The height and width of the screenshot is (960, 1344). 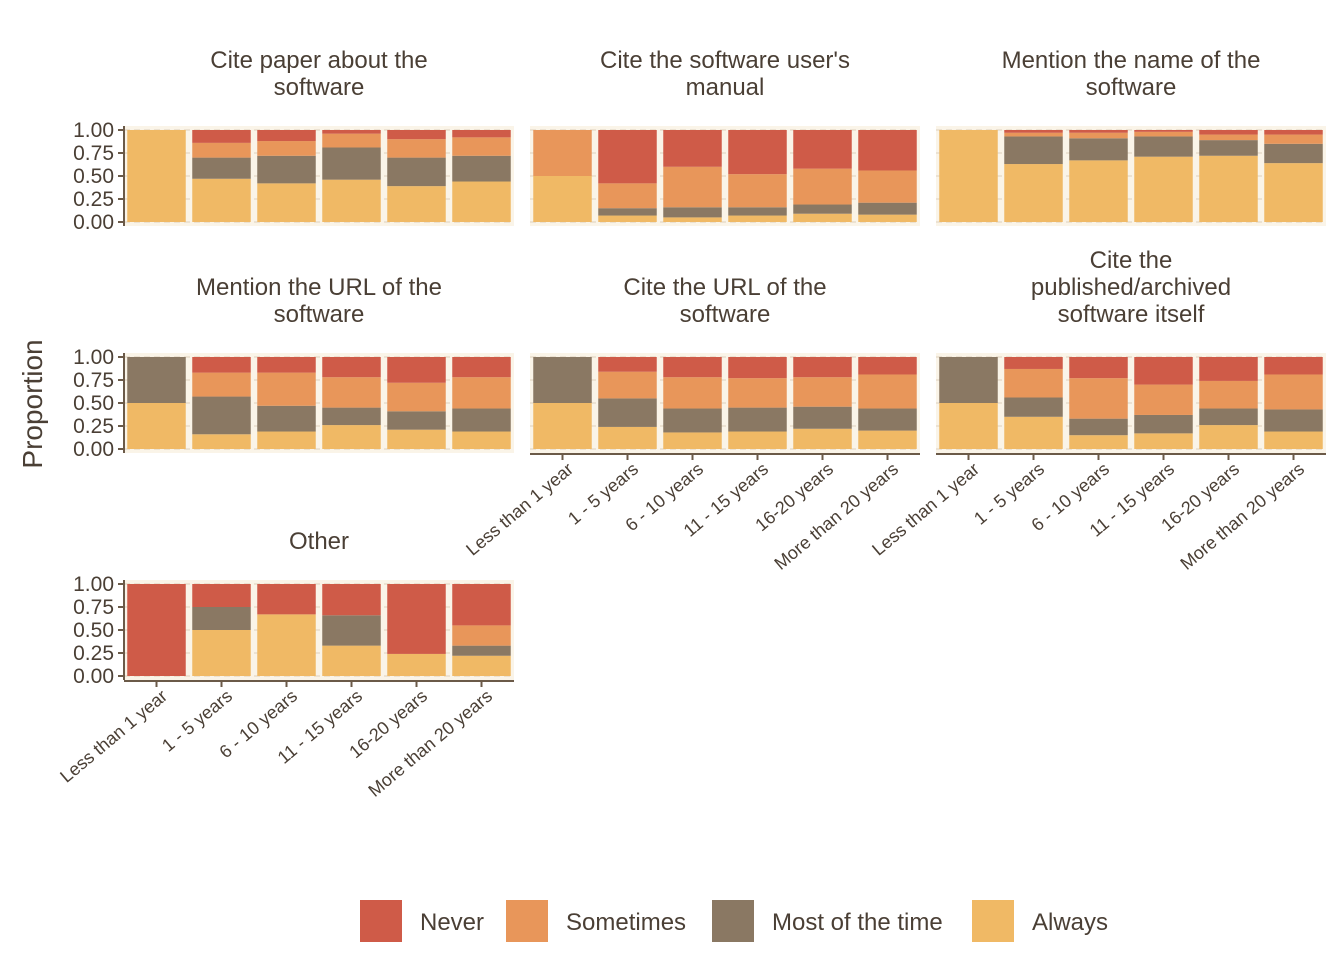 What do you see at coordinates (452, 922) in the screenshot?
I see `legend-label: Never` at bounding box center [452, 922].